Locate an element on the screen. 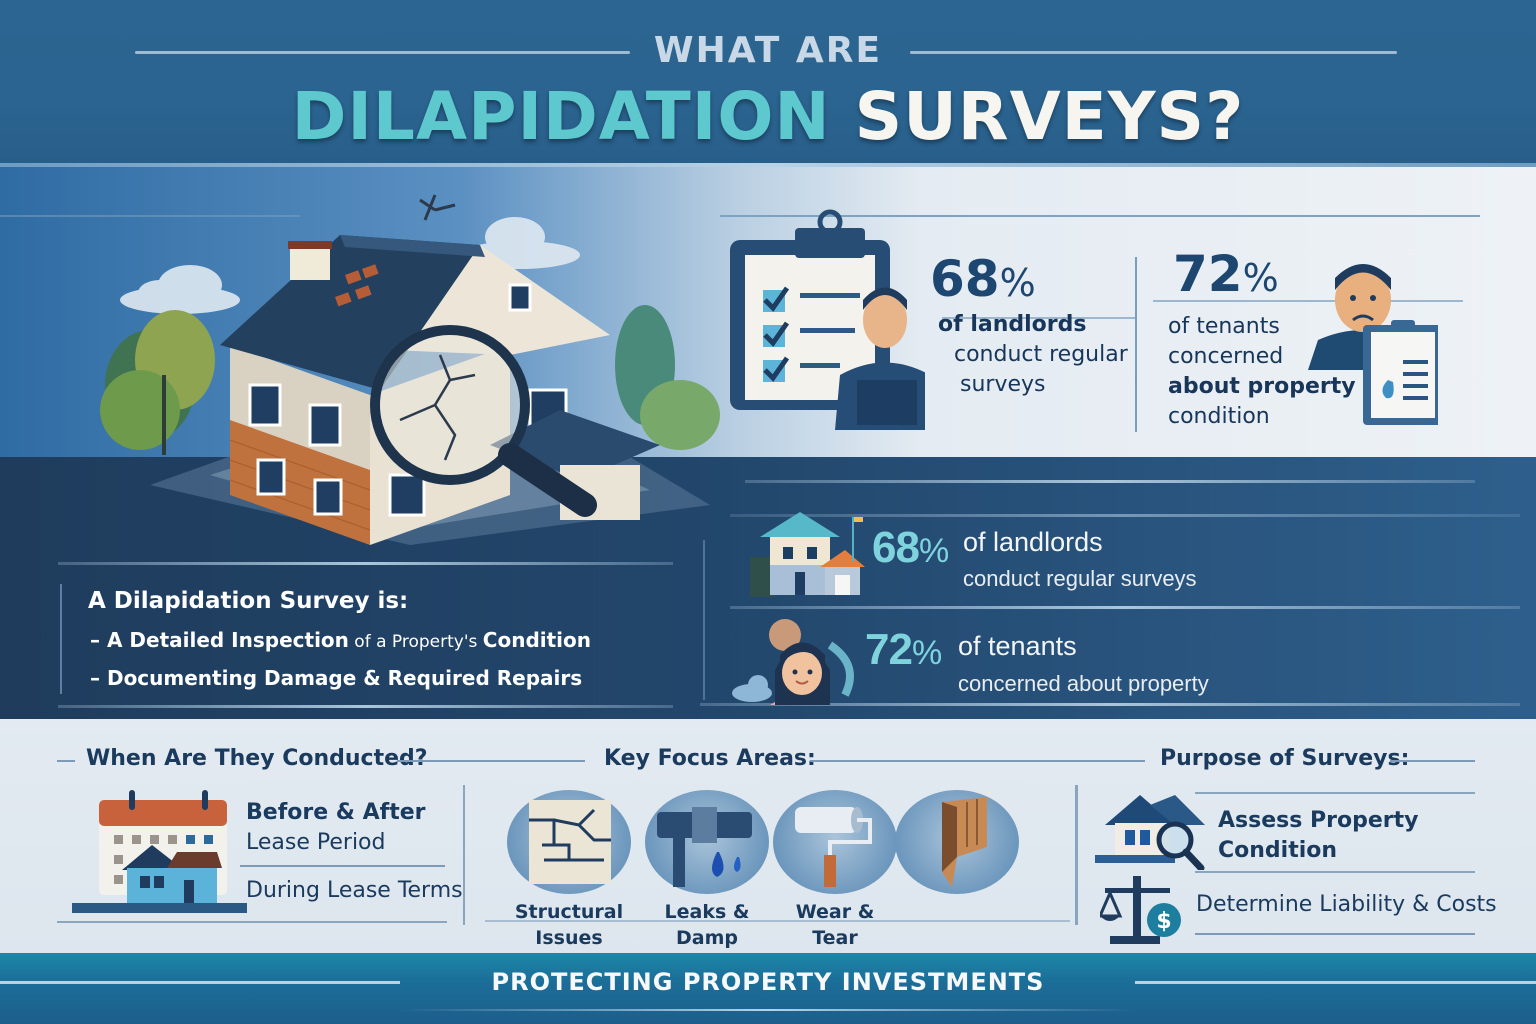 This screenshot has width=1536, height=1024. stat-value: 72% is located at coordinates (1226, 274).